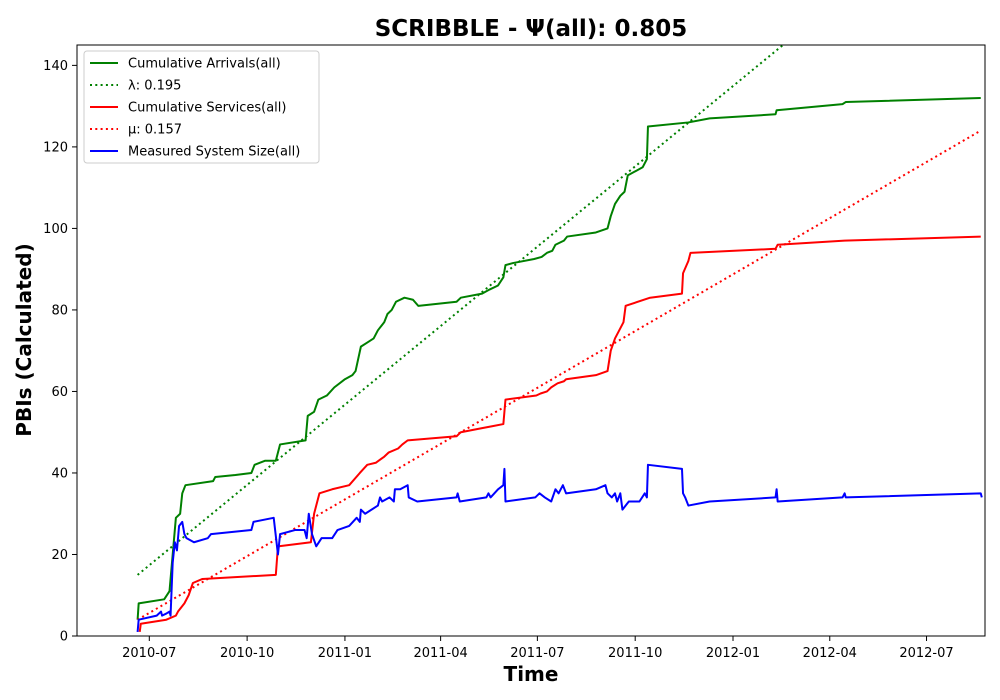 This screenshot has height=700, width=1000. Describe the element at coordinates (154, 86) in the screenshot. I see `legend-label: λ: 0.195` at that location.